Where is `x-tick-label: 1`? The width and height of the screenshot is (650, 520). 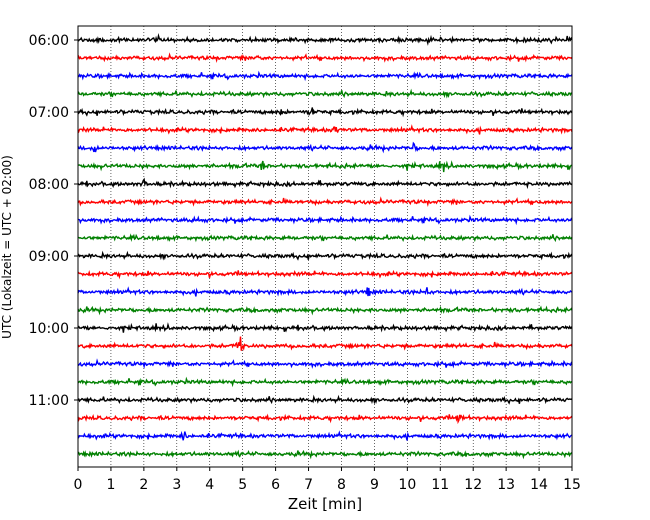
x-tick-label: 1 is located at coordinates (110, 485).